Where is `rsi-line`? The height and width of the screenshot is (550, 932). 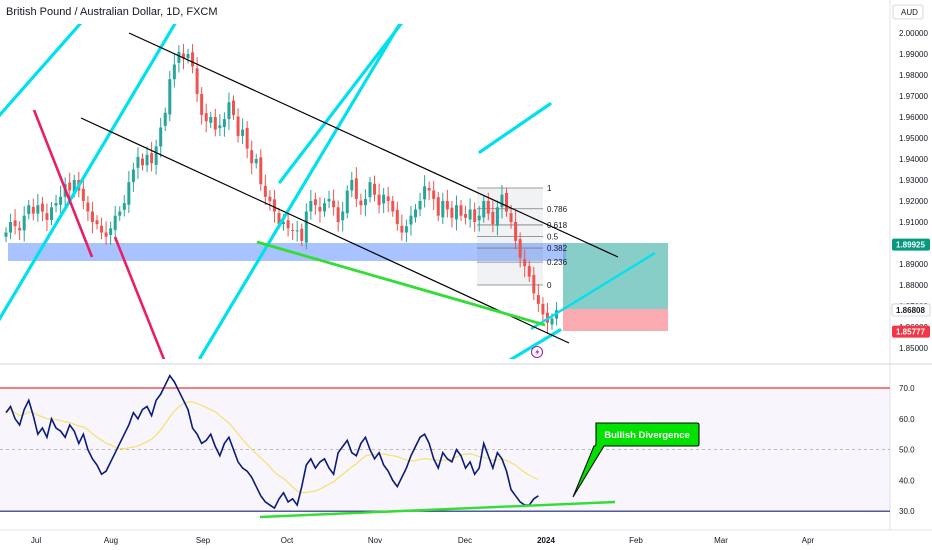
rsi-line is located at coordinates (272, 442).